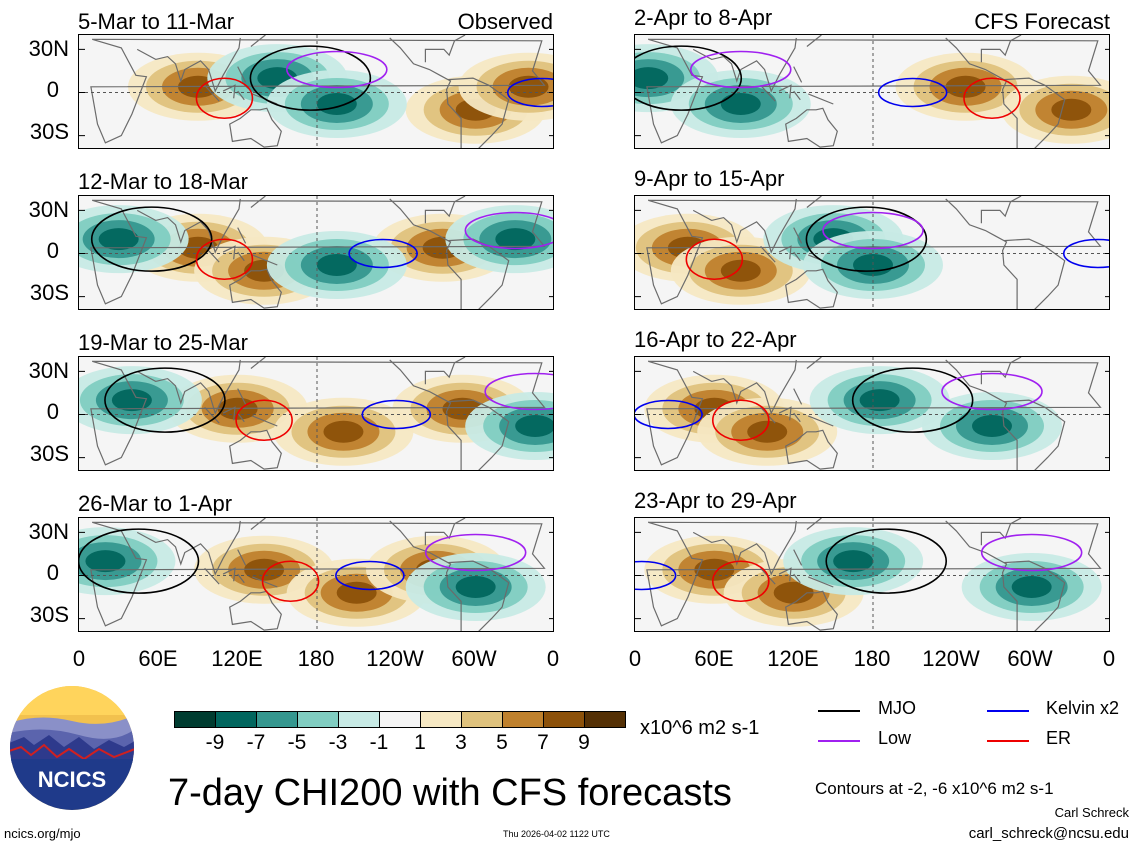  I want to click on legend-label-mjo: MJO, so click(897, 708).